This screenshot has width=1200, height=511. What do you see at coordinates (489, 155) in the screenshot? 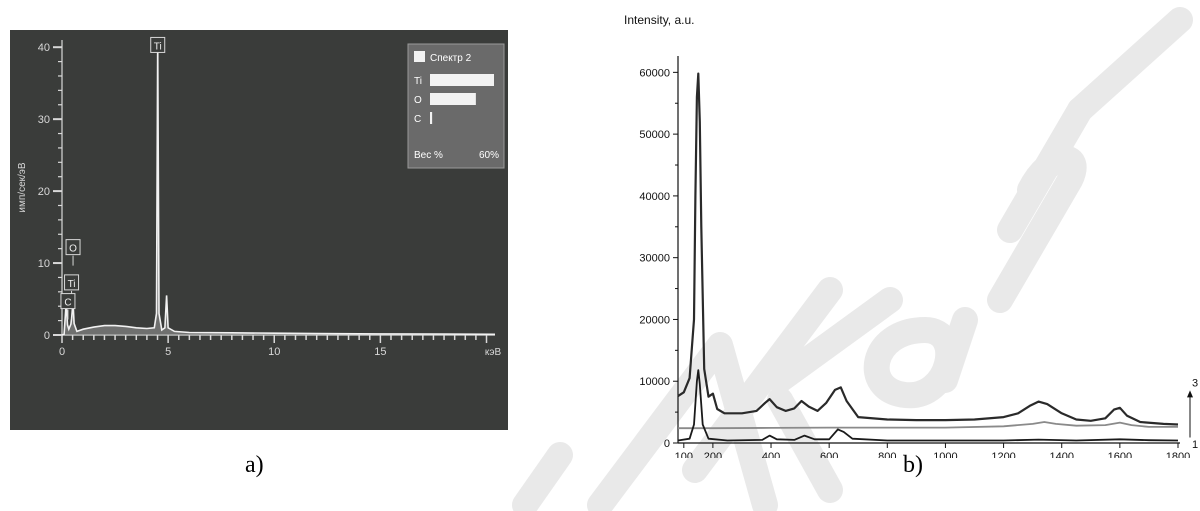
I see `eds-legend-footer-right: 60%` at bounding box center [489, 155].